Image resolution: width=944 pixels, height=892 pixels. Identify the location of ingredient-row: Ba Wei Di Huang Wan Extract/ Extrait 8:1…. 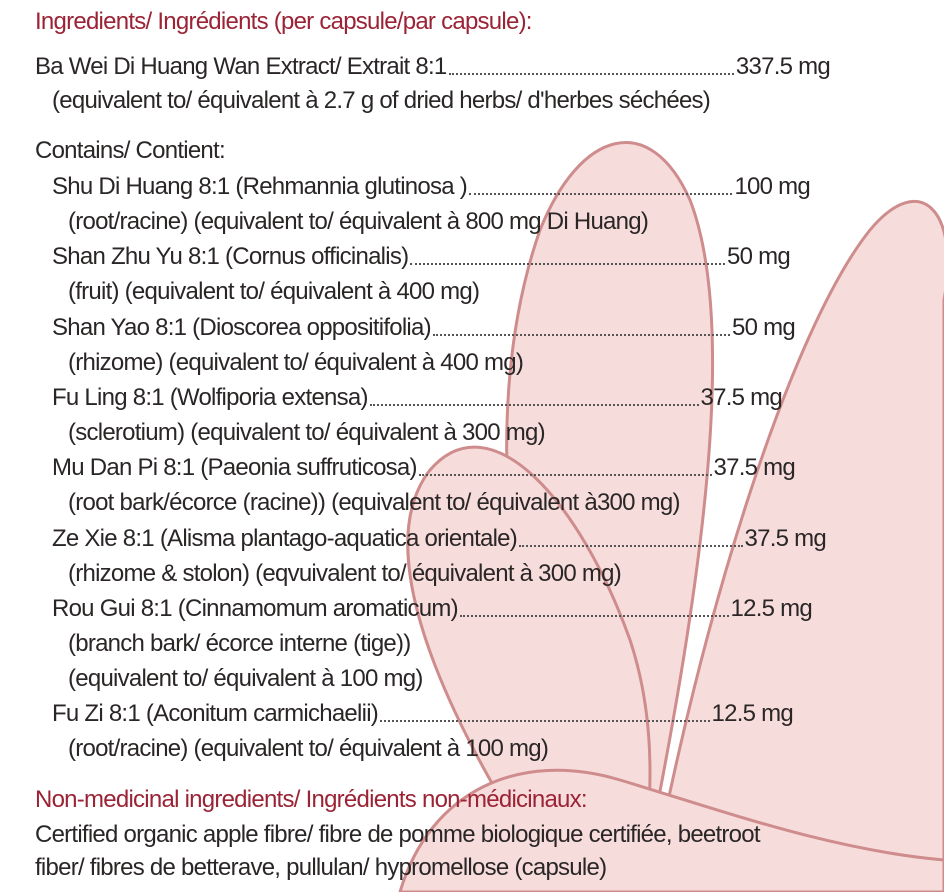
(433, 67).